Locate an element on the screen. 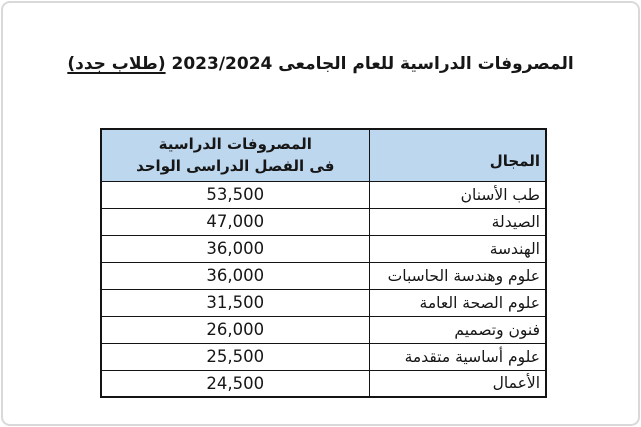 The width and height of the screenshot is (641, 427). field-cell: الأعمال is located at coordinates (457, 383).